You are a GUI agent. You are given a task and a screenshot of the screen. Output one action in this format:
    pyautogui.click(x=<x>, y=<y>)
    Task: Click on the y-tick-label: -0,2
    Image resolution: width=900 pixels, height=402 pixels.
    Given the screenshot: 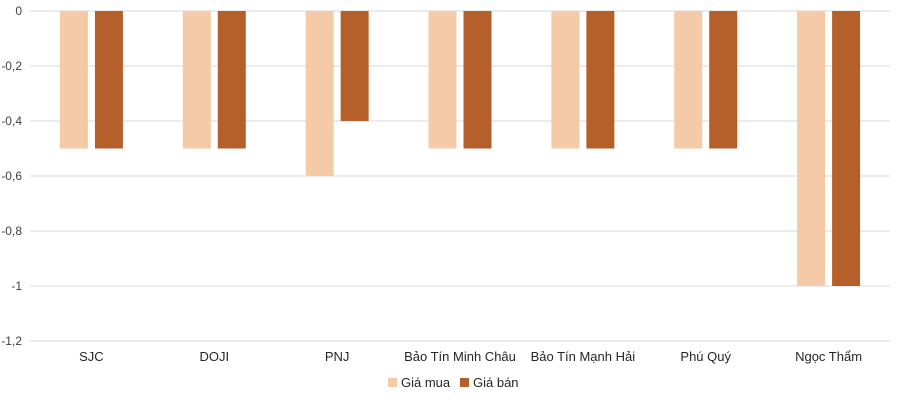 What is the action you would take?
    pyautogui.click(x=11, y=66)
    